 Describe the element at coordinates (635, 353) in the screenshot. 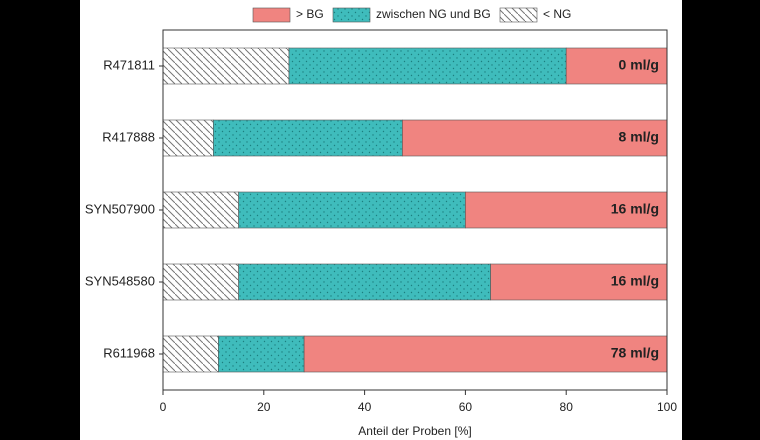

I see `bar-annotation: 78 ml/g` at that location.